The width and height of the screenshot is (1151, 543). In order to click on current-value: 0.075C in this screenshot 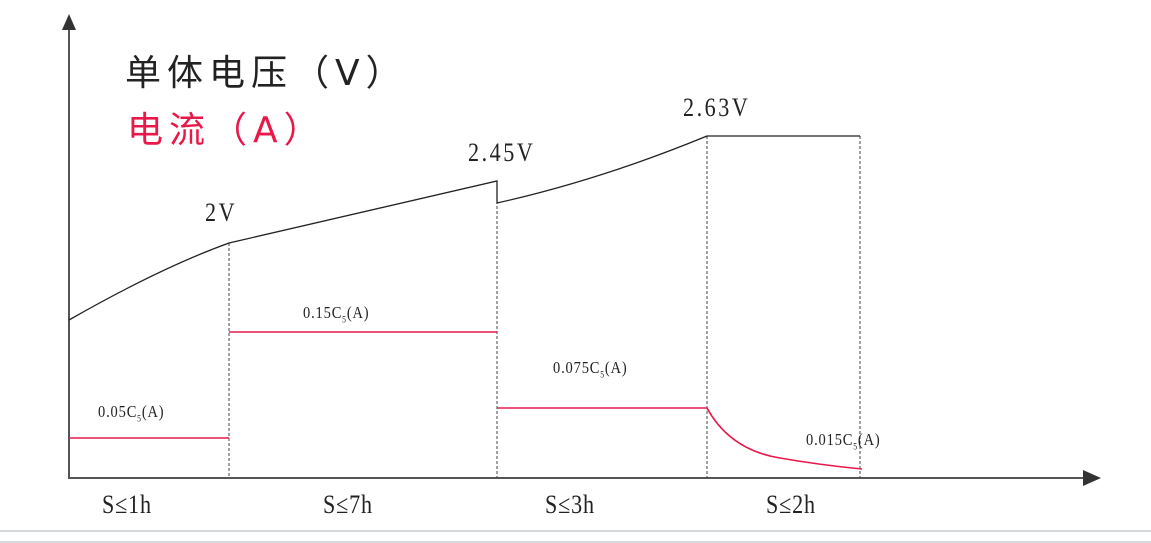, I will do `click(577, 367)`.